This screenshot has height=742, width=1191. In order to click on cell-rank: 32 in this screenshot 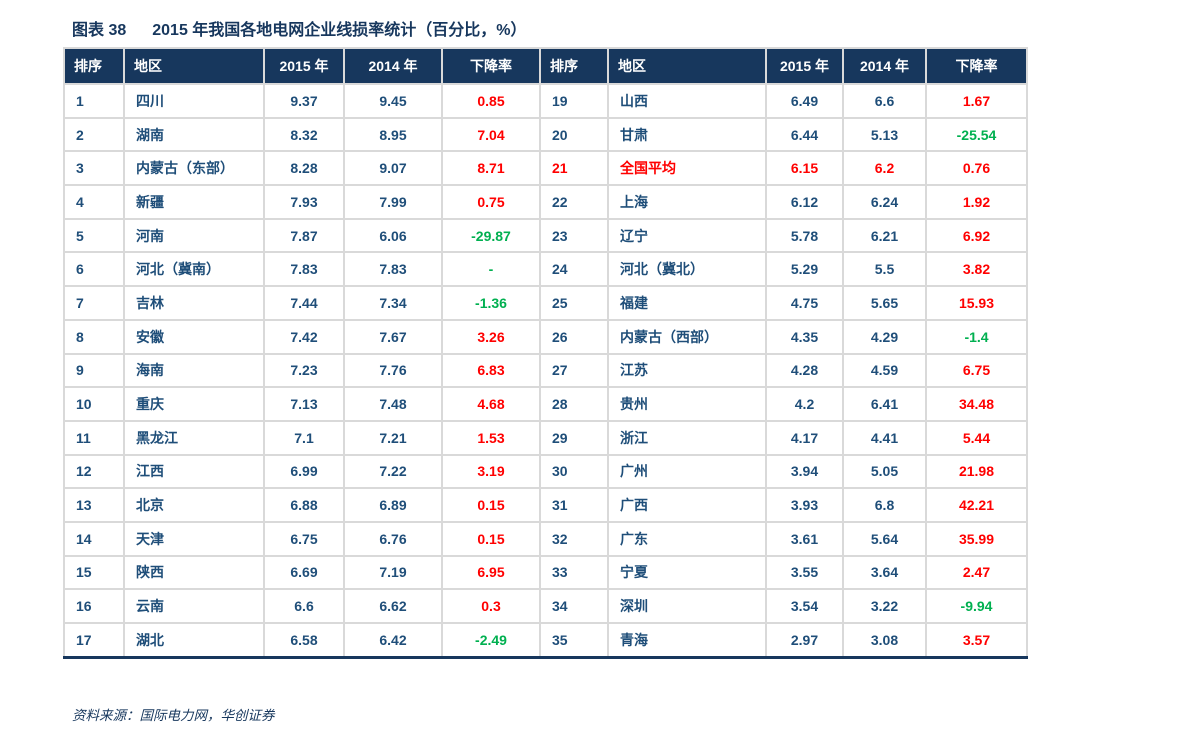, I will do `click(574, 538)`.